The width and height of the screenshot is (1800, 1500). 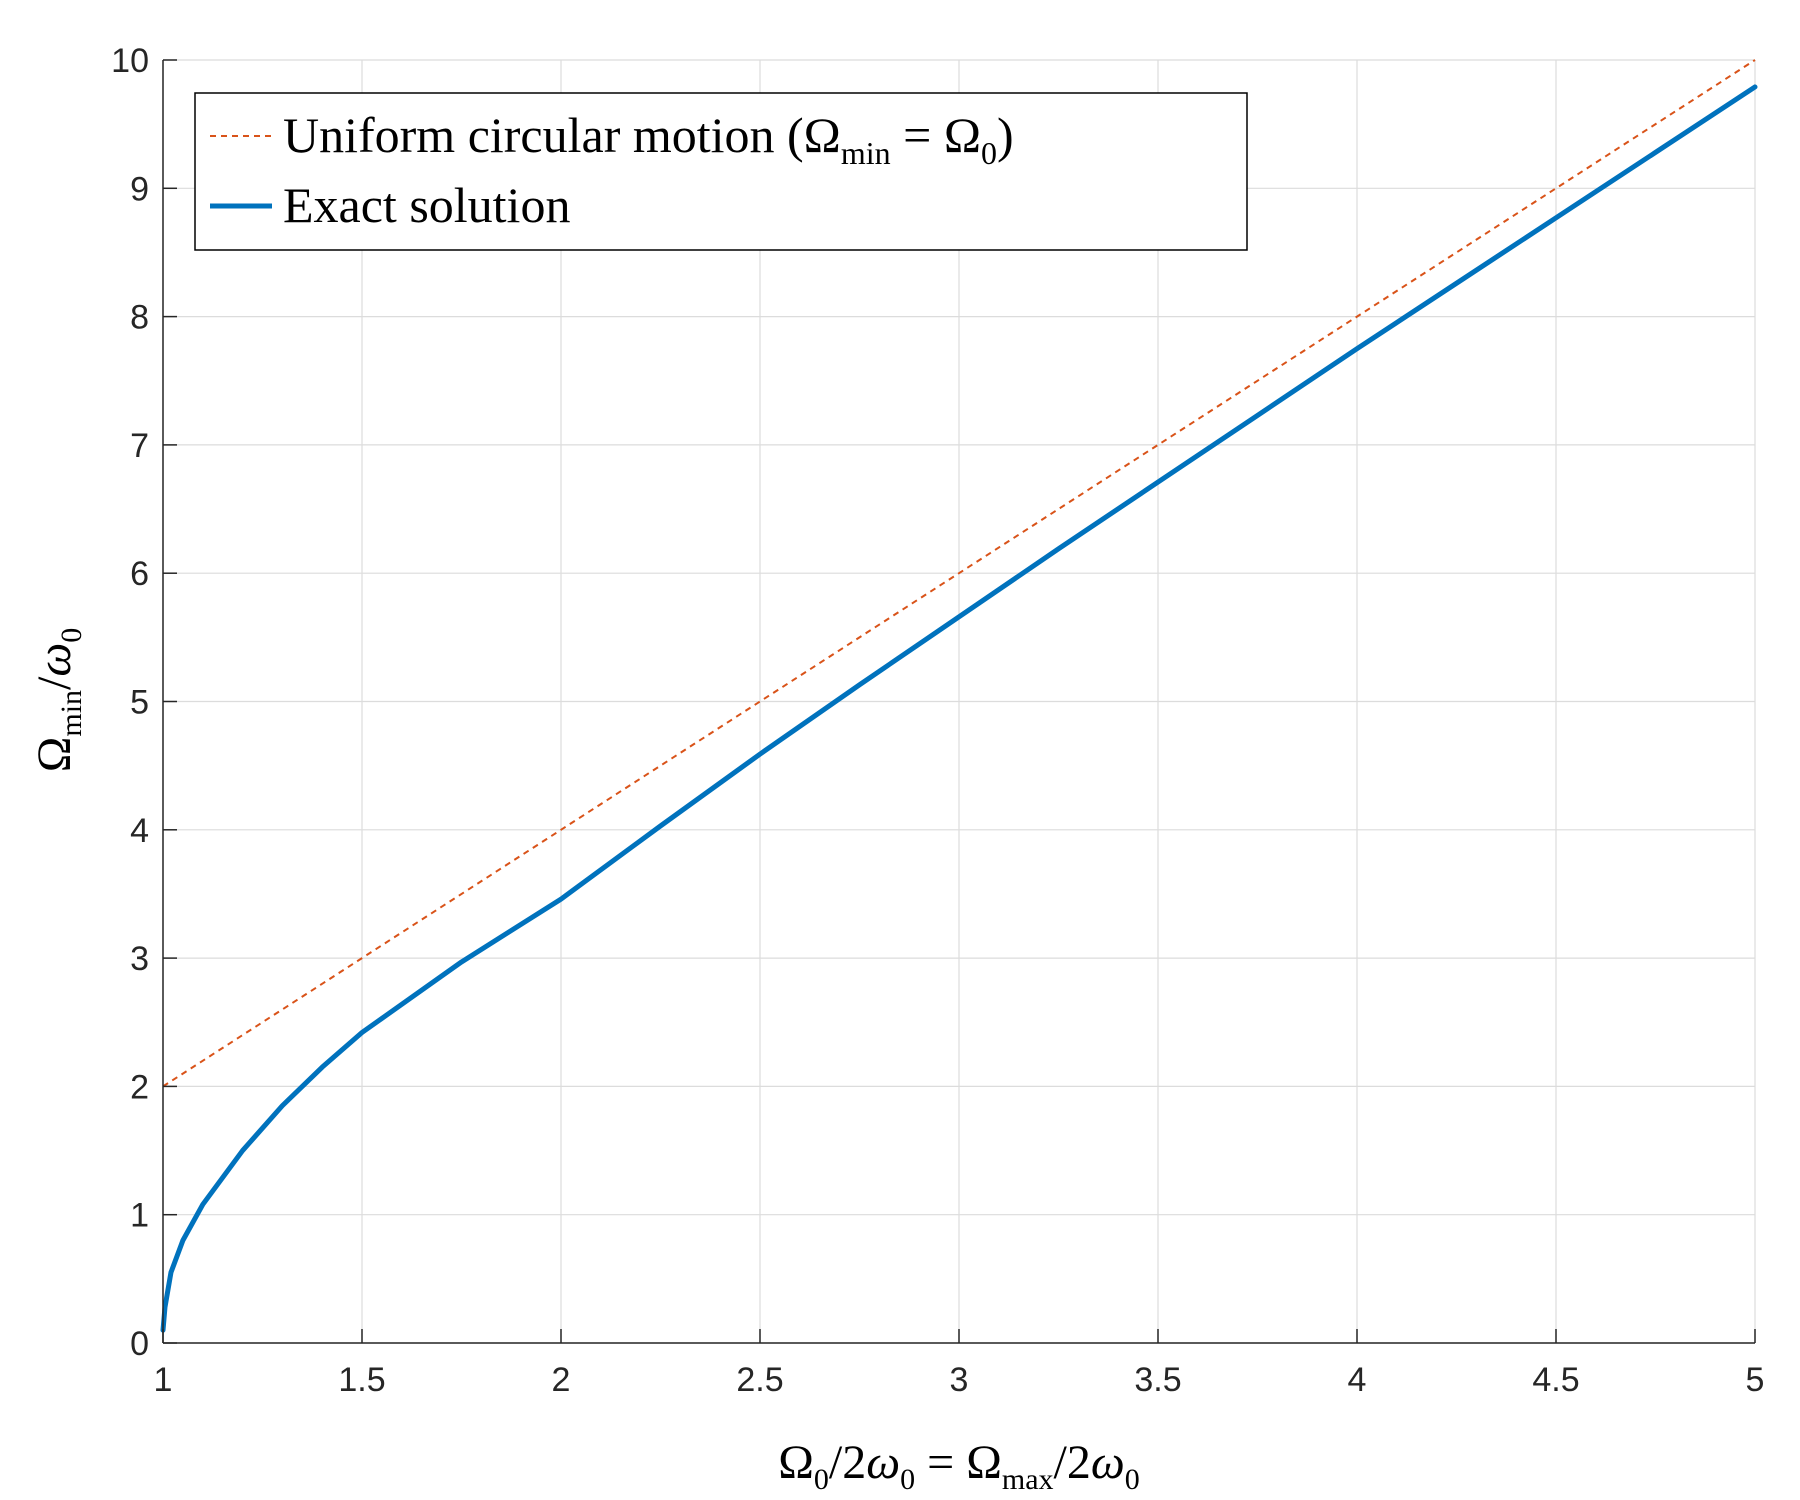 What do you see at coordinates (139, 1087) in the screenshot?
I see `y-tick-label: 2` at bounding box center [139, 1087].